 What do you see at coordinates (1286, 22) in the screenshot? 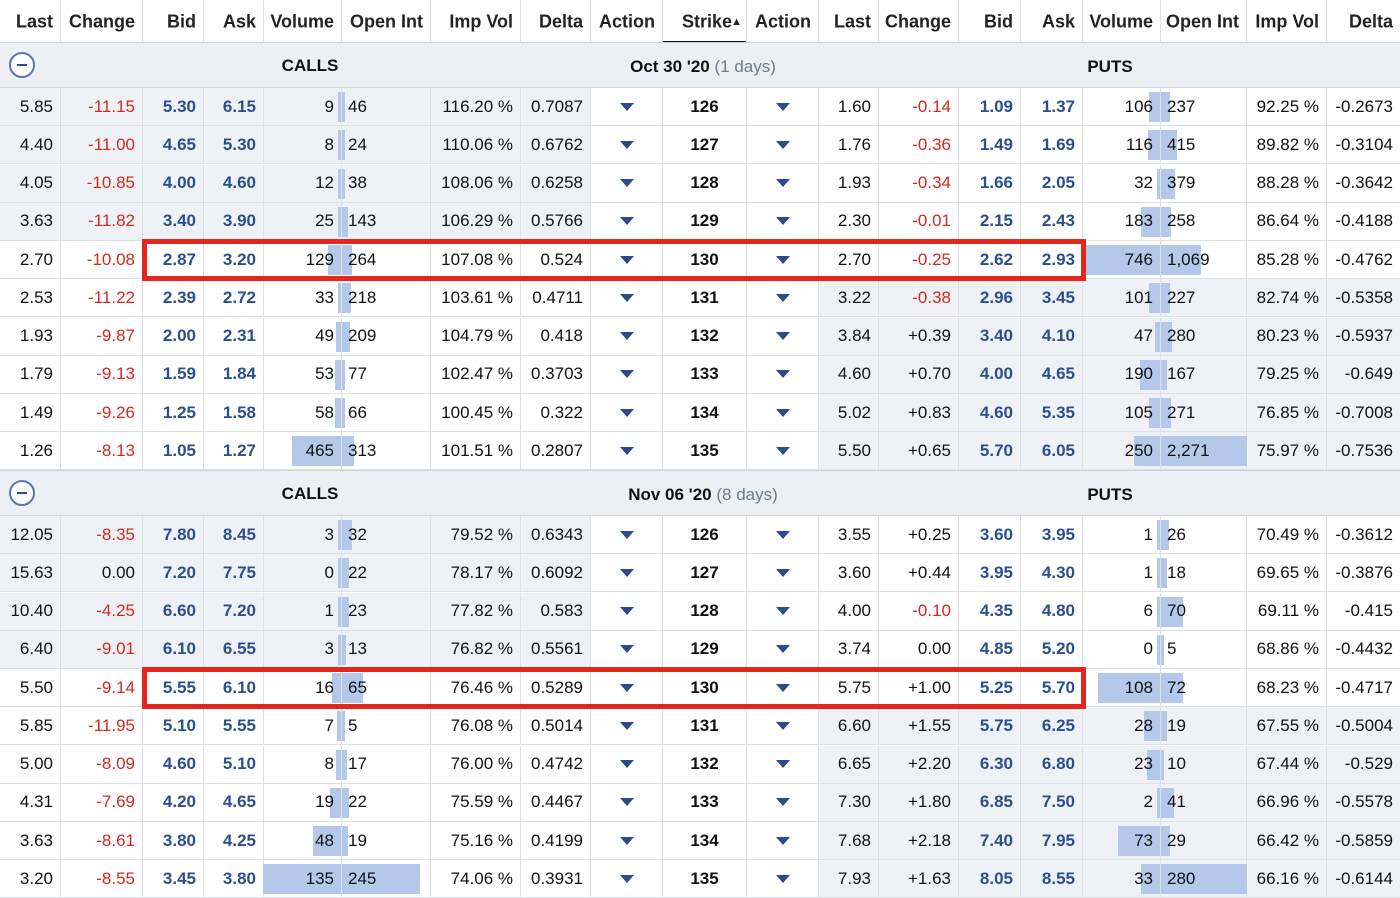
I see `column-header-imp-vol-puts: Imp Vol` at bounding box center [1286, 22].